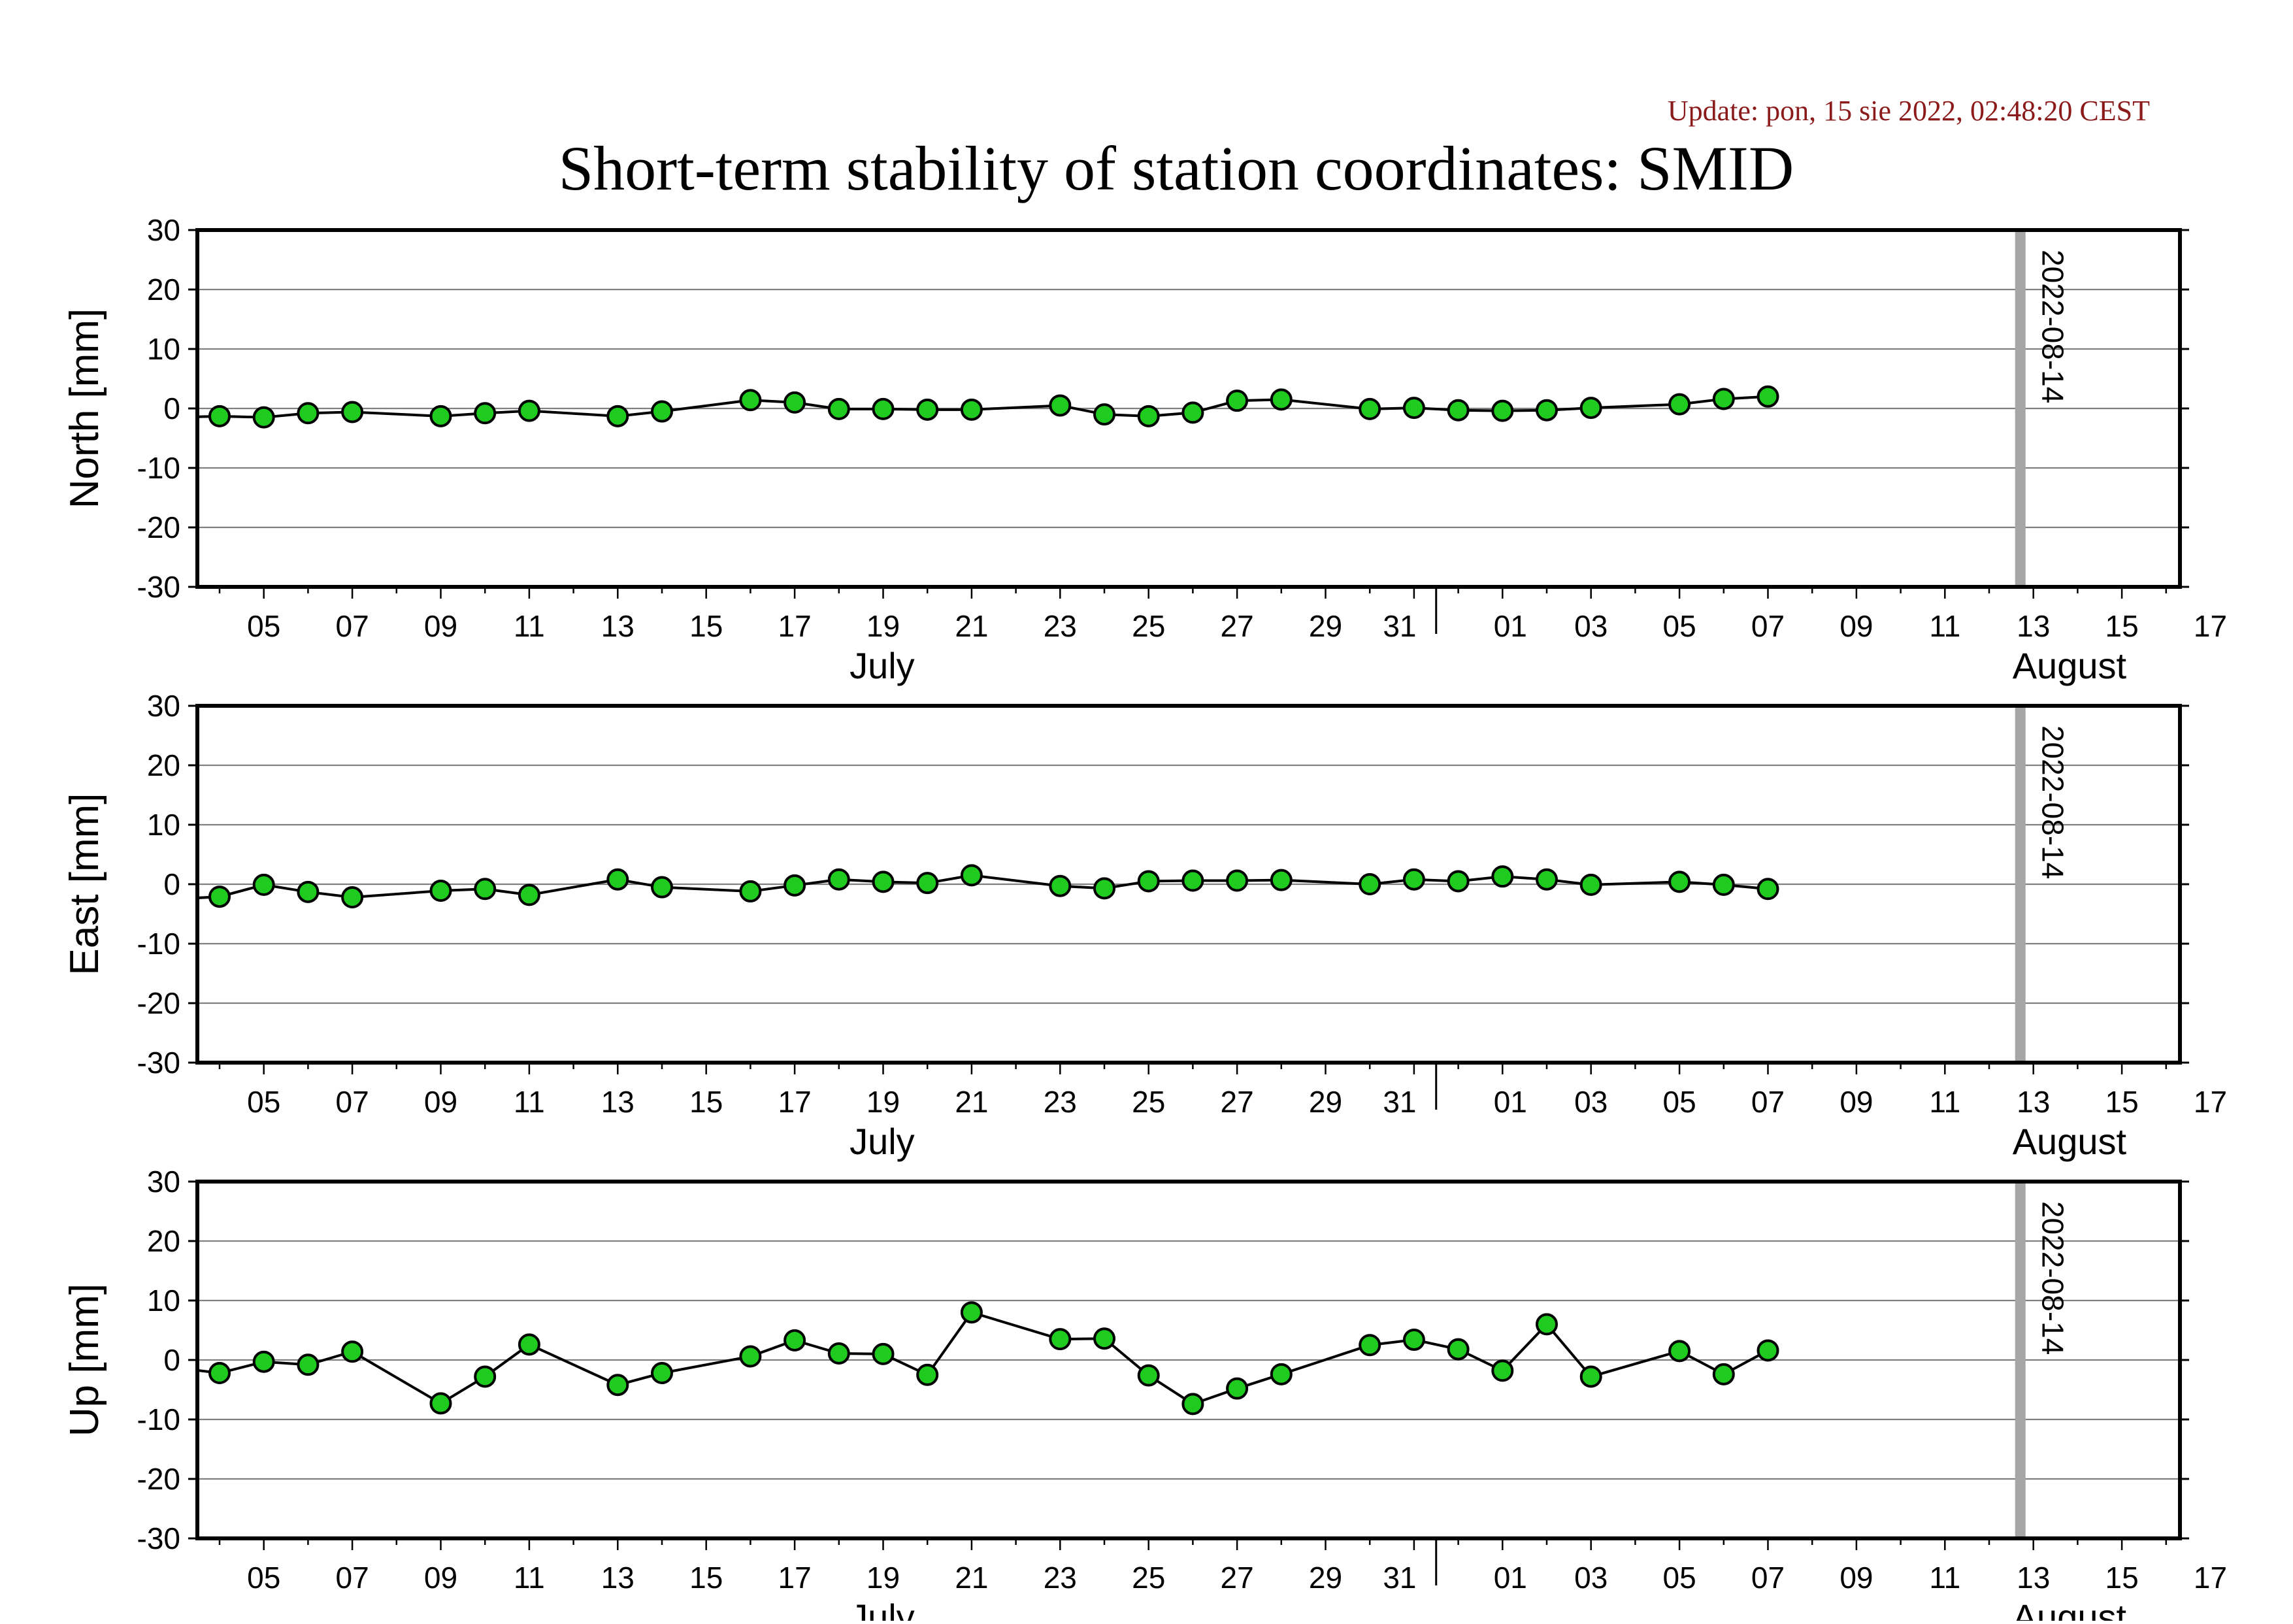 Image resolution: width=2293 pixels, height=1624 pixels. What do you see at coordinates (158, 1003) in the screenshot?
I see `y-tick-label: -20` at bounding box center [158, 1003].